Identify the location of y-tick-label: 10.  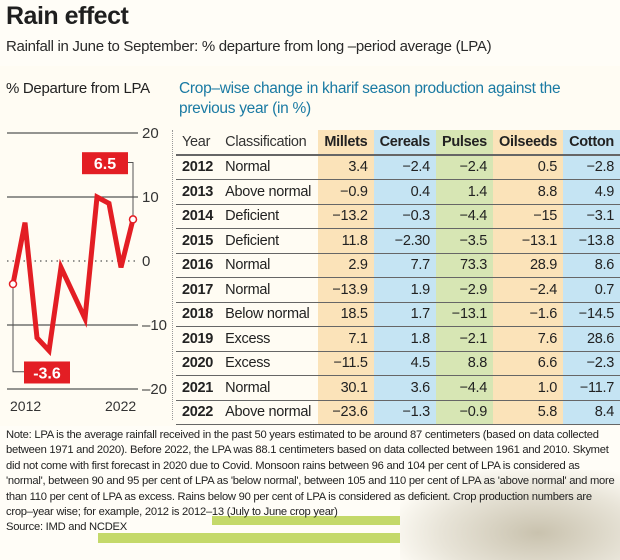
(150, 197).